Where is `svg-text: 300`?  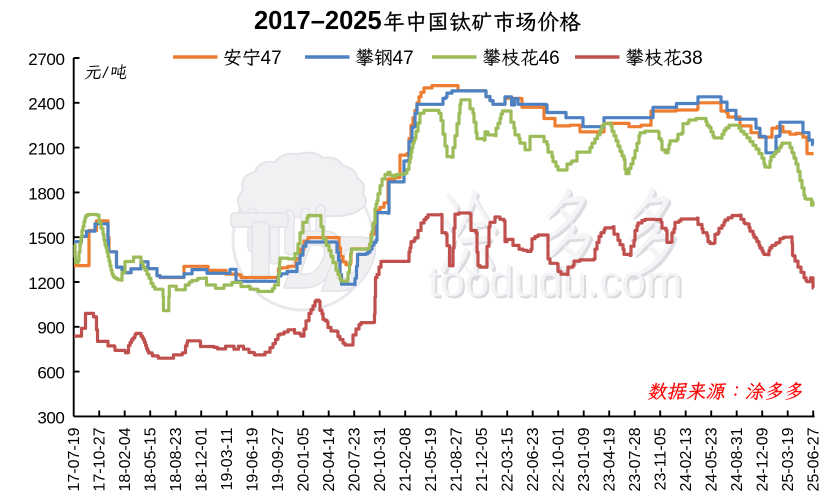
svg-text: 300 is located at coordinates (50, 417).